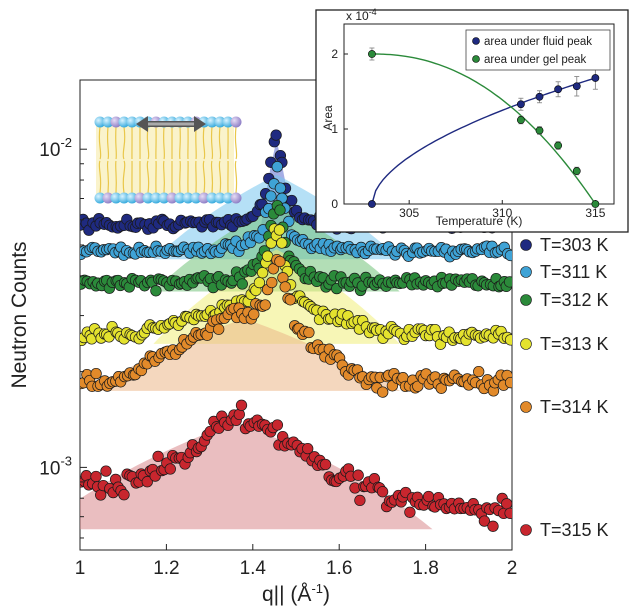  What do you see at coordinates (339, 568) in the screenshot?
I see `x-tick-label: 1.6` at bounding box center [339, 568].